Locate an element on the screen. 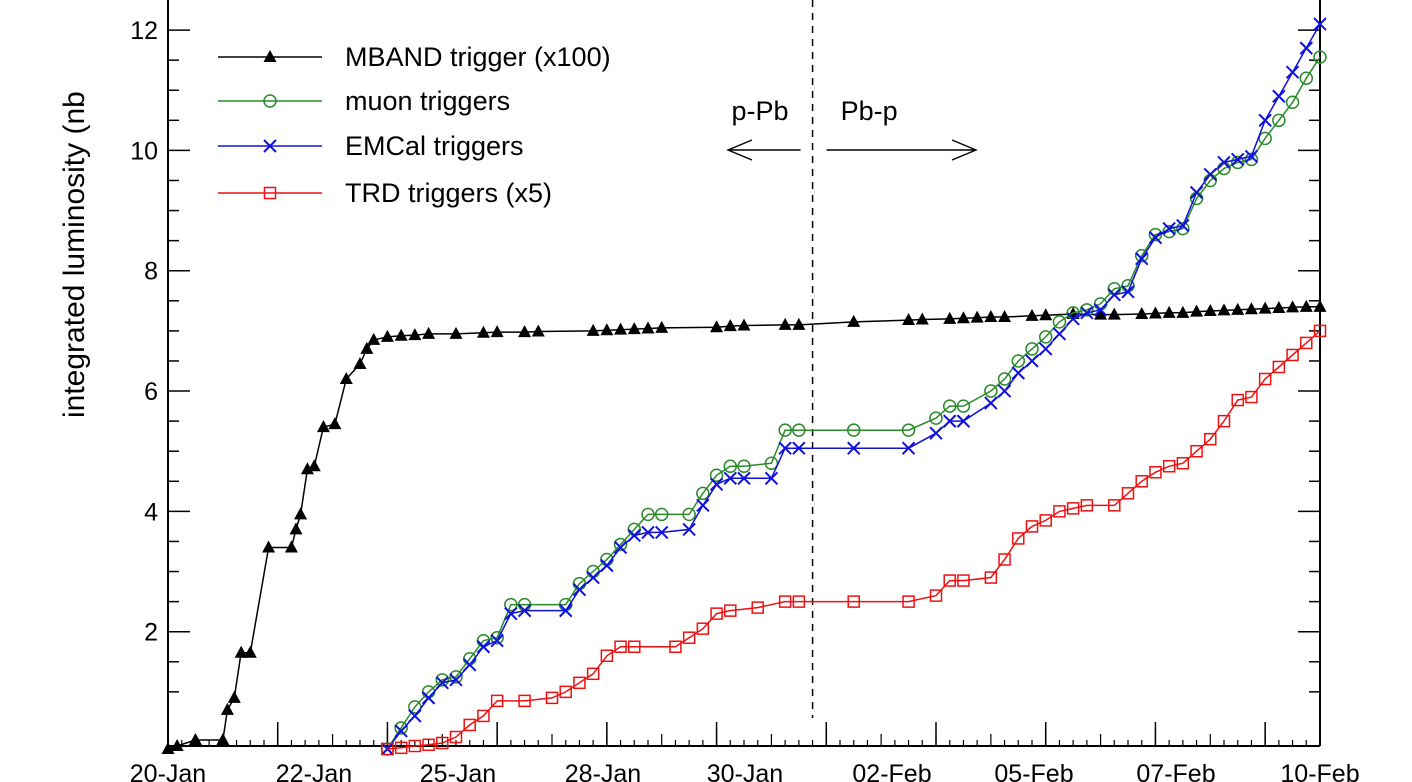 The width and height of the screenshot is (1412, 782). x-tick-label: 28-Jan is located at coordinates (603, 771).